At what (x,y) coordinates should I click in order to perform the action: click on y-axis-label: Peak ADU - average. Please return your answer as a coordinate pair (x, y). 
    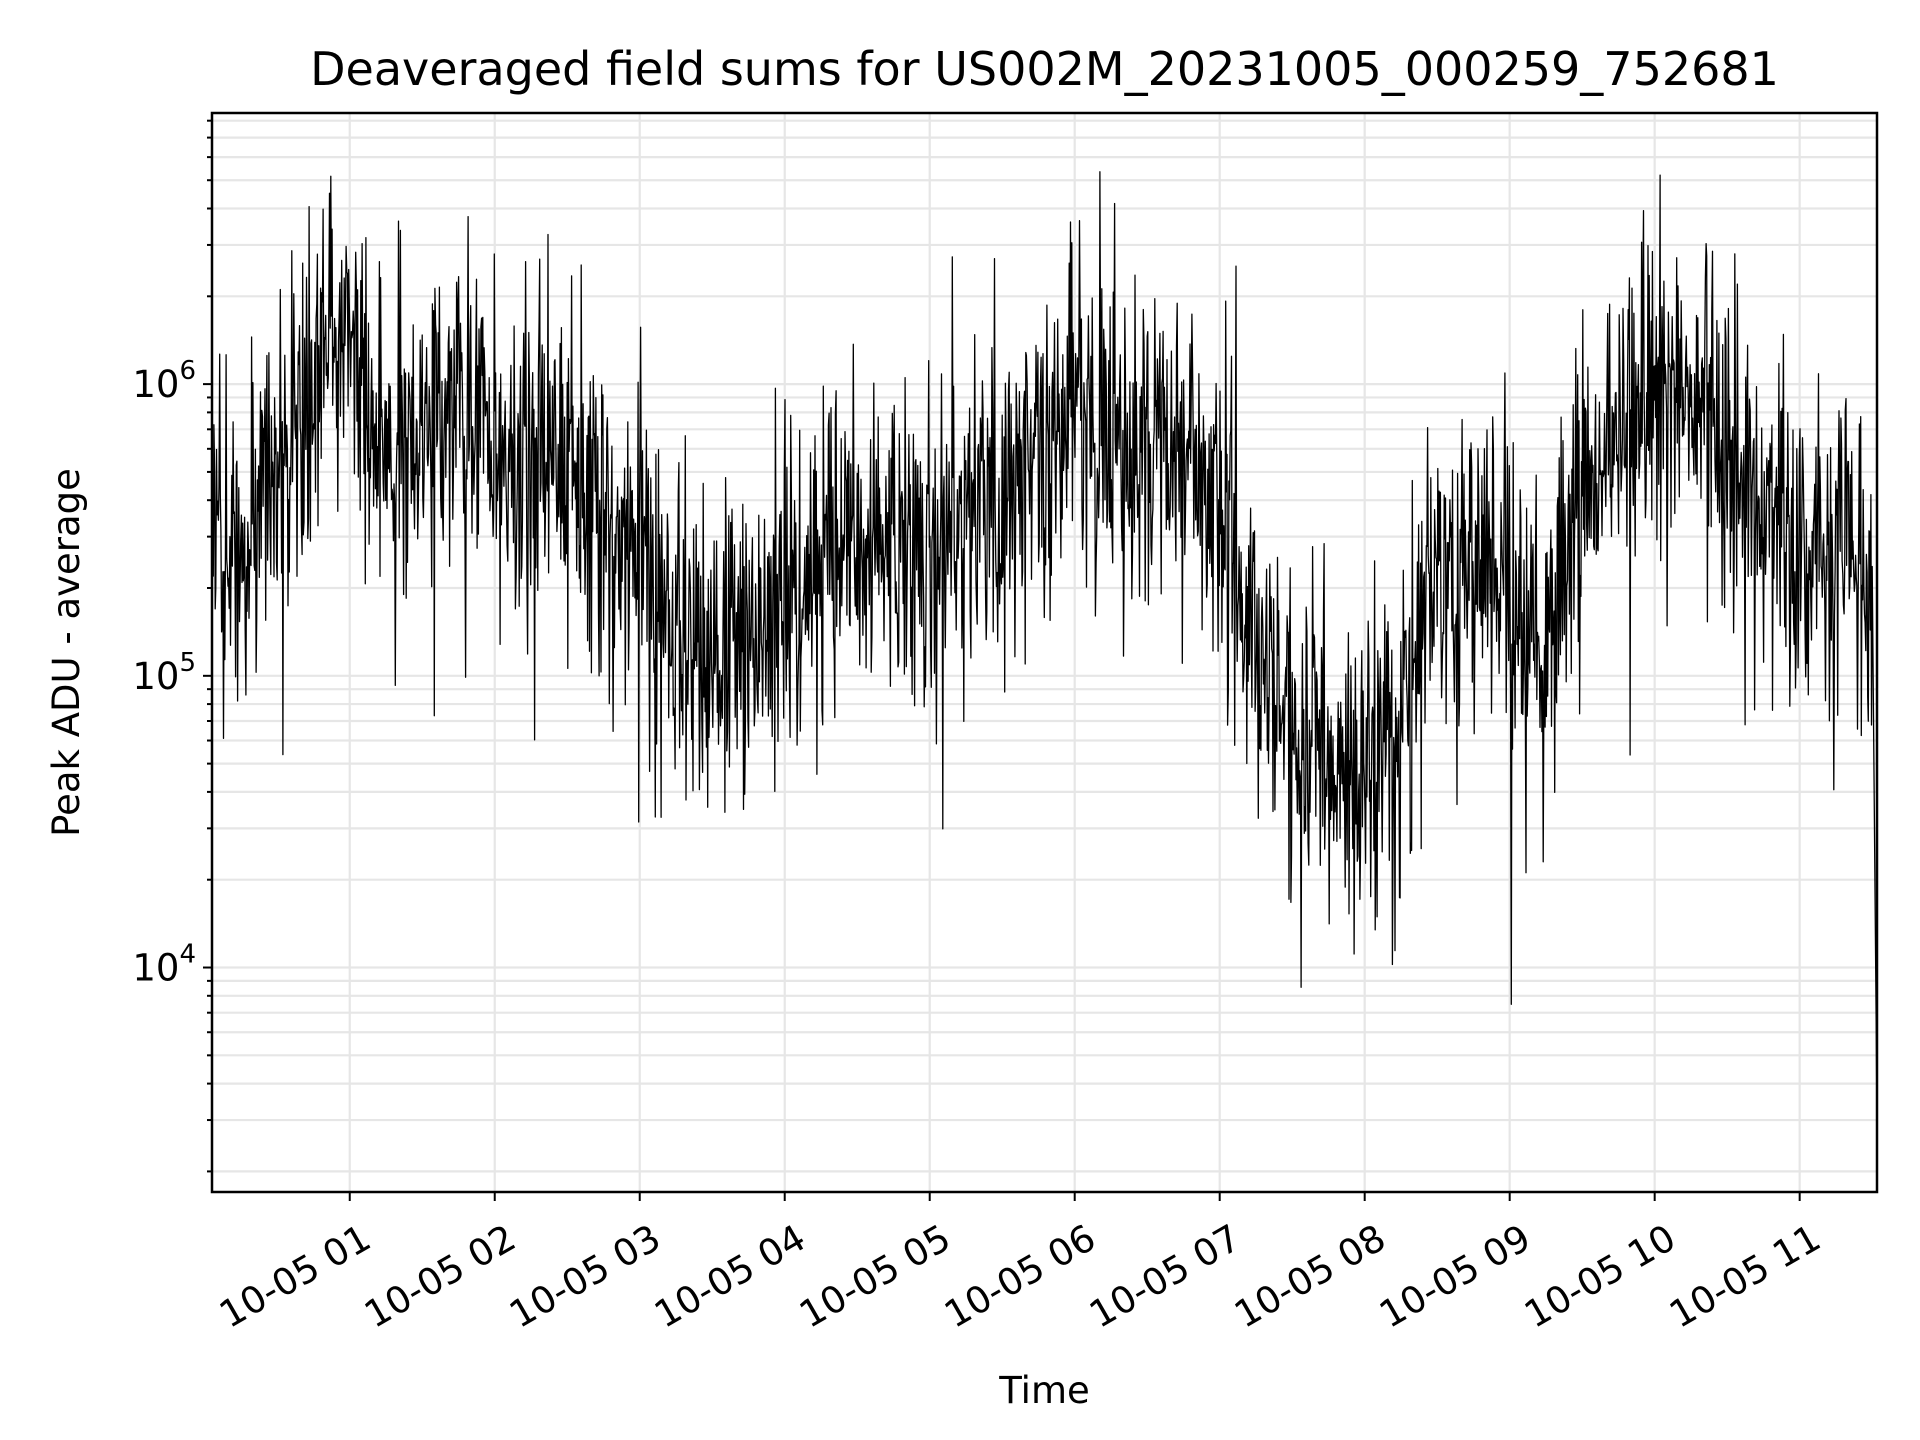
    Looking at the image, I should click on (66, 652).